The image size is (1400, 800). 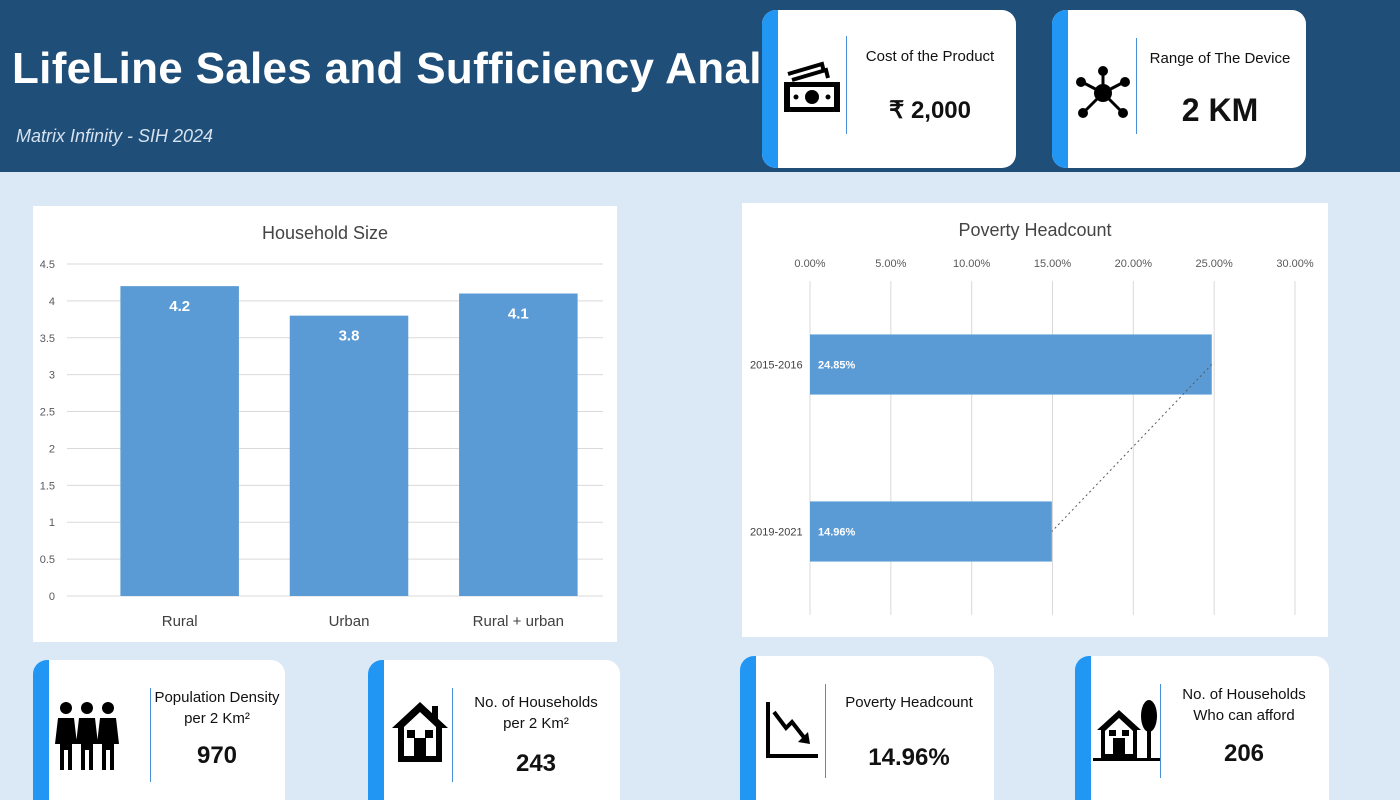 I want to click on y-tick-label: 2, so click(x=52, y=449).